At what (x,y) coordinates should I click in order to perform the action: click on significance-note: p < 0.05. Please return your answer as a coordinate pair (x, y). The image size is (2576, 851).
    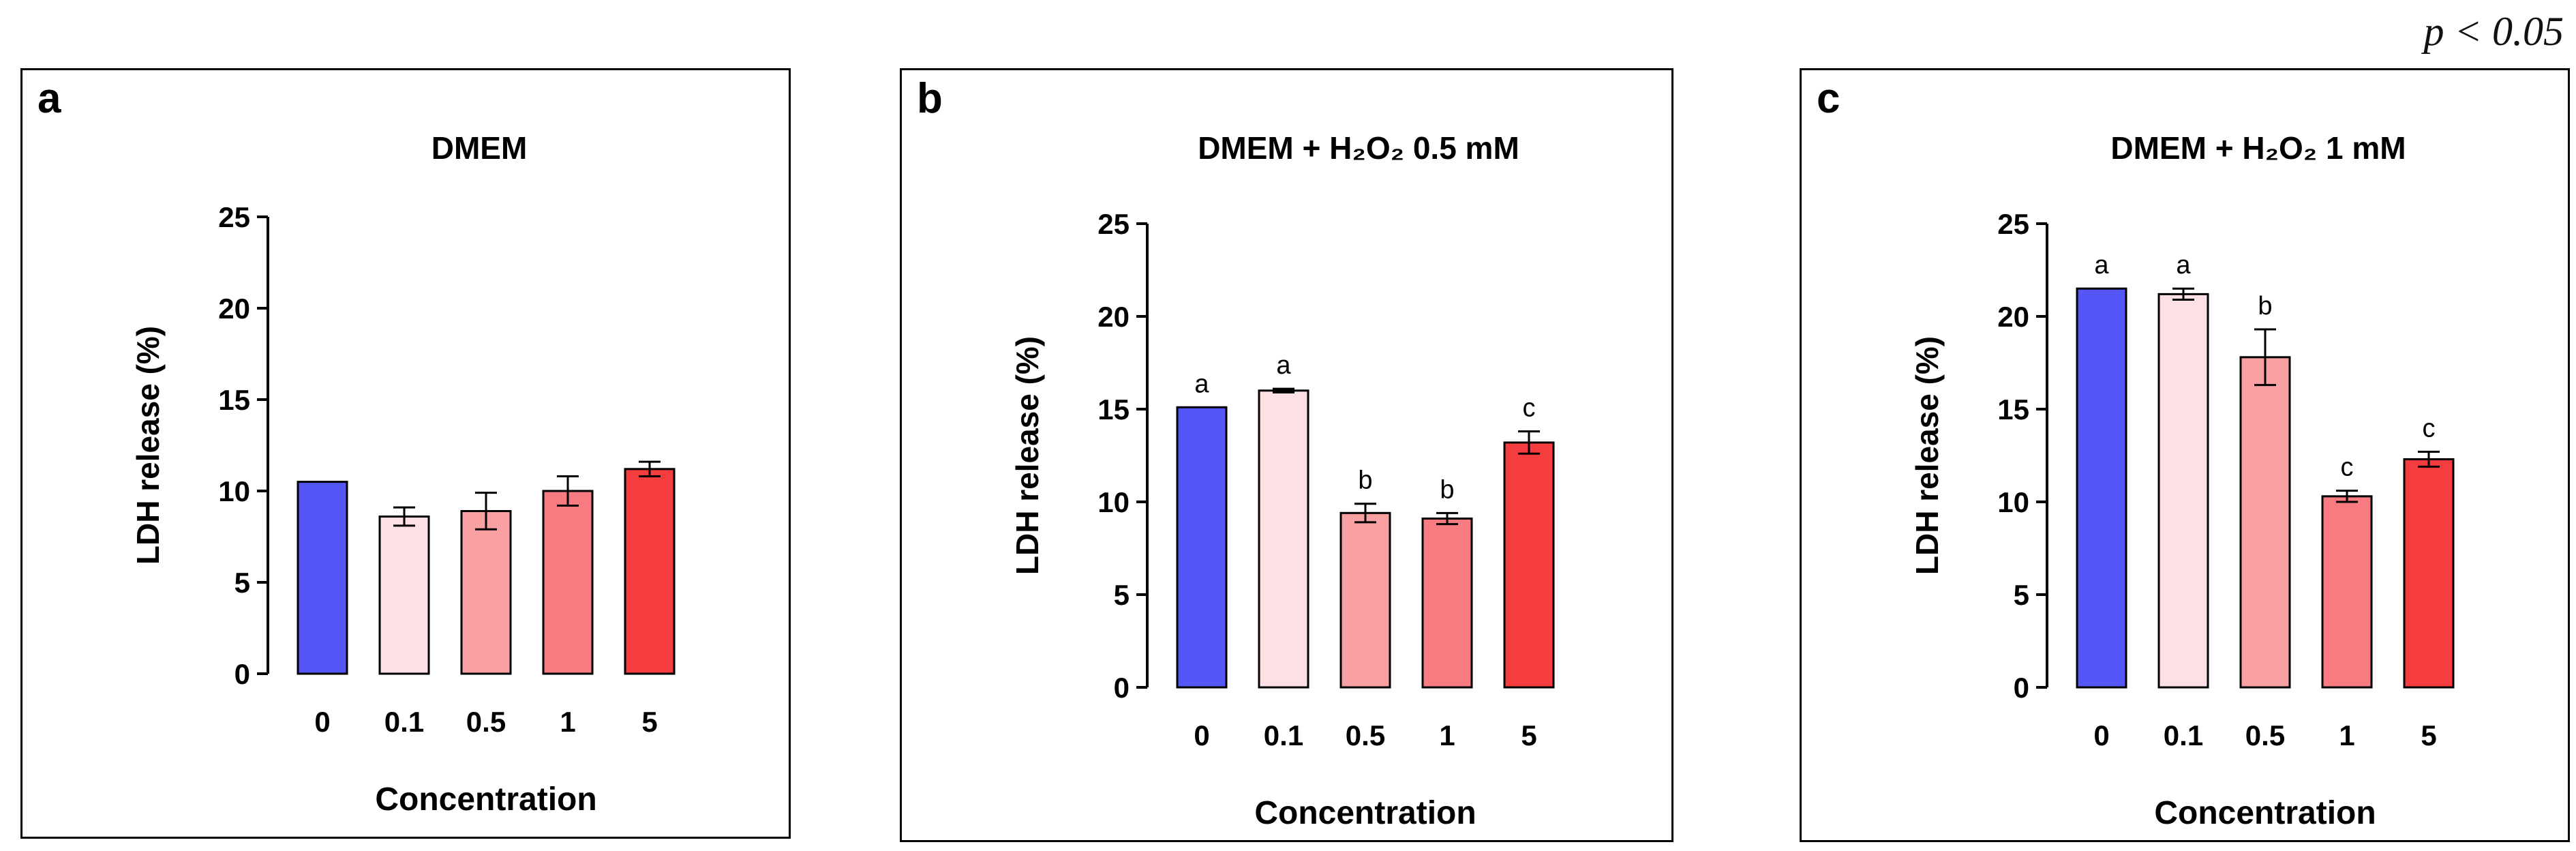
    Looking at the image, I should click on (2493, 31).